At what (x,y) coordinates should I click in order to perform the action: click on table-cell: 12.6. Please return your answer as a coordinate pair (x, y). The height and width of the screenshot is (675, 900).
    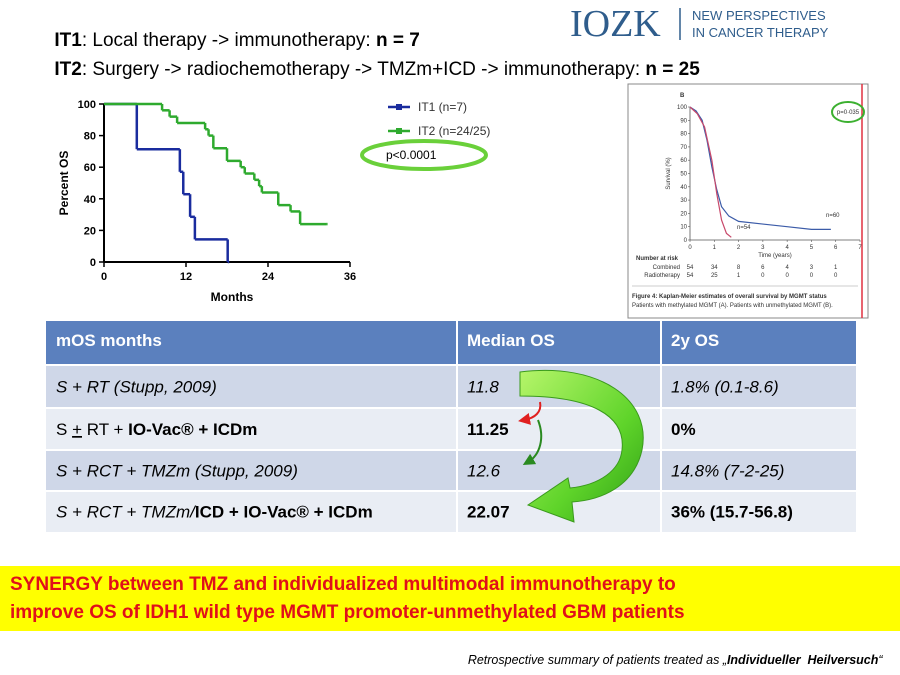
    Looking at the image, I should click on (484, 471).